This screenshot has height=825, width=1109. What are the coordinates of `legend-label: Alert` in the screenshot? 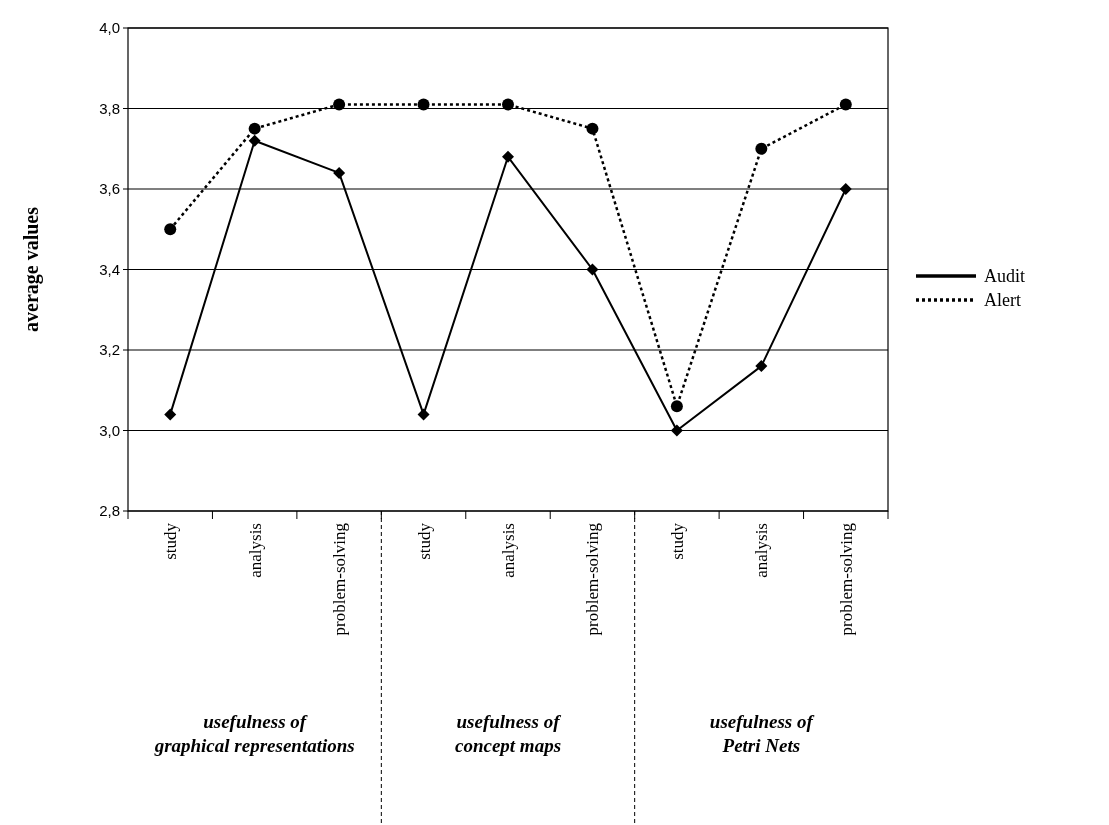 It's located at (1002, 300).